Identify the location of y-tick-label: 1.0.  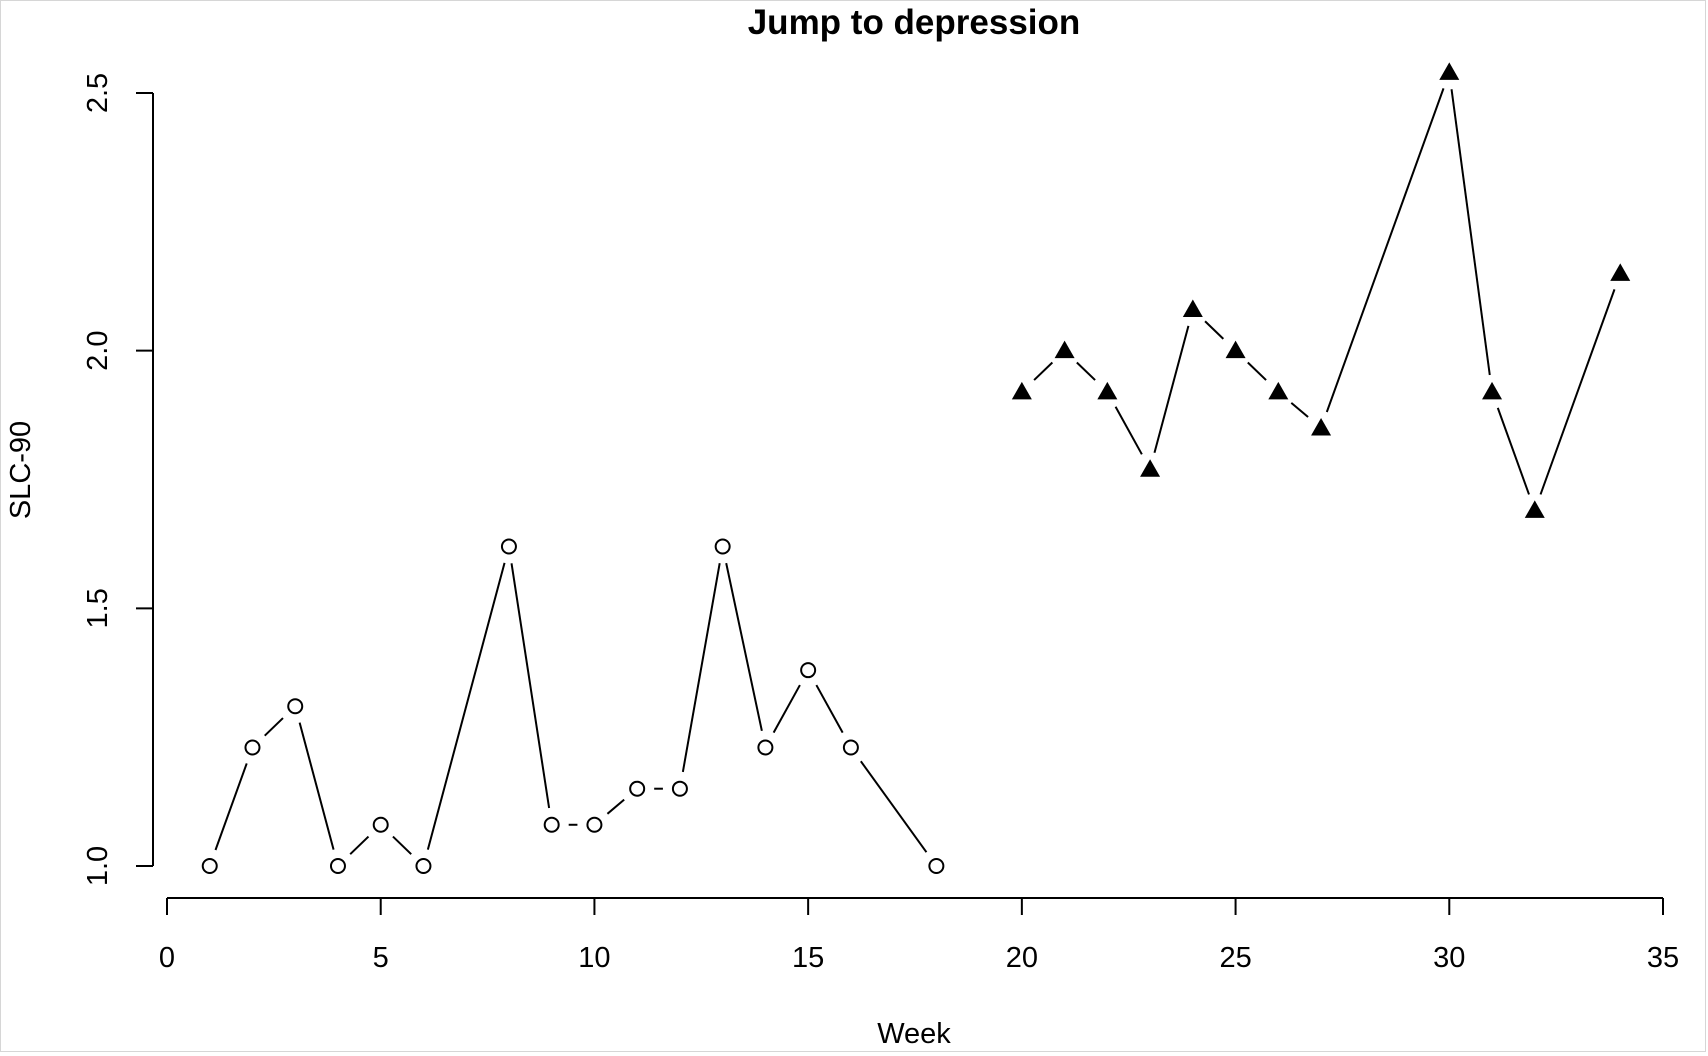
(98, 866).